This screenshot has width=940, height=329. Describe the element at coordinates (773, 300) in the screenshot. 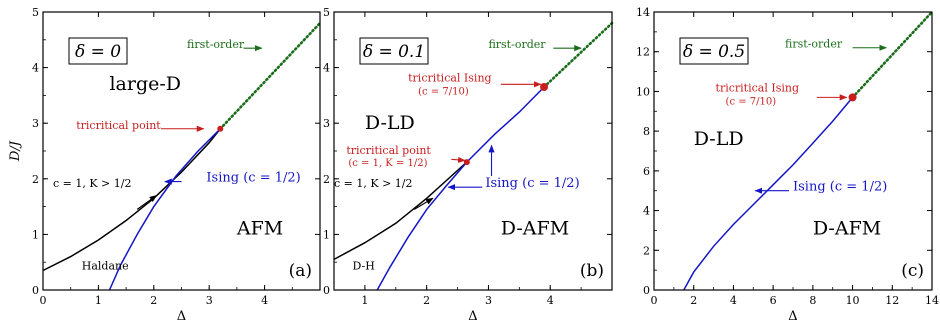

I see `x-tick-label: 6` at that location.